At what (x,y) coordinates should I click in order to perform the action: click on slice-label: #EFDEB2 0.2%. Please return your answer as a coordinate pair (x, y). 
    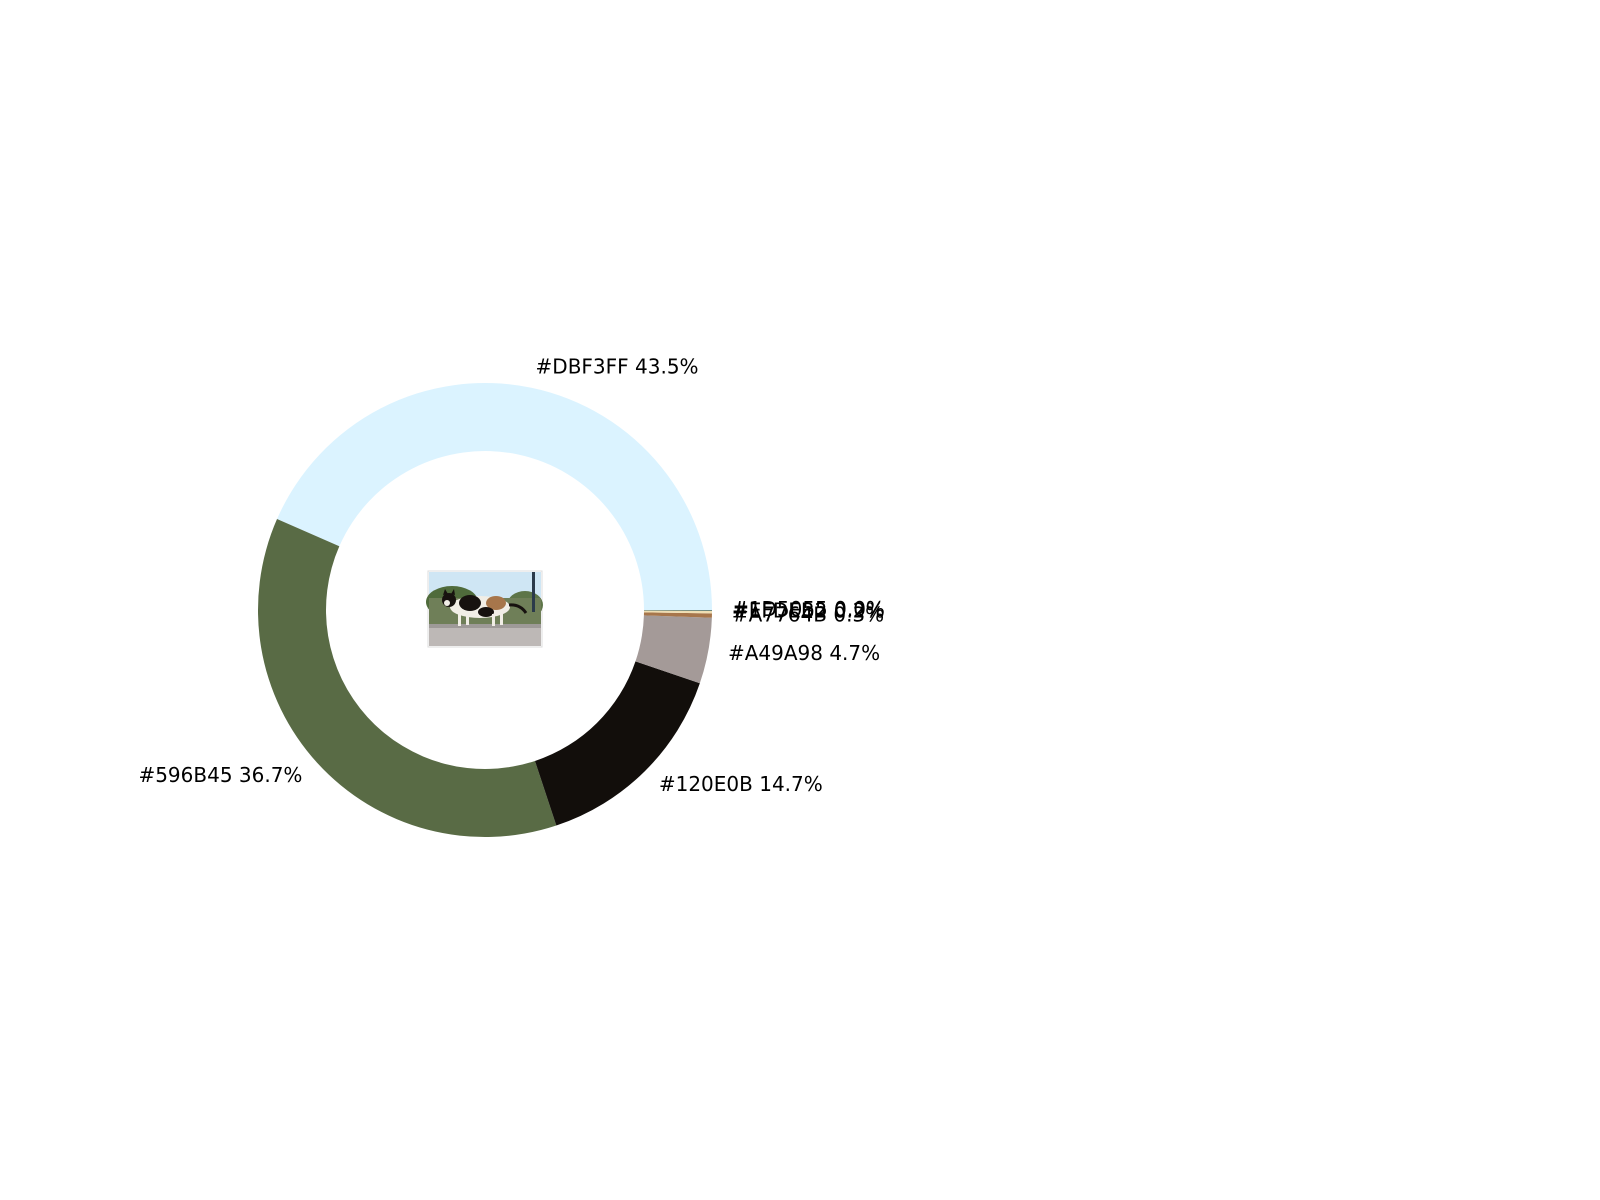
    Looking at the image, I should click on (808, 611).